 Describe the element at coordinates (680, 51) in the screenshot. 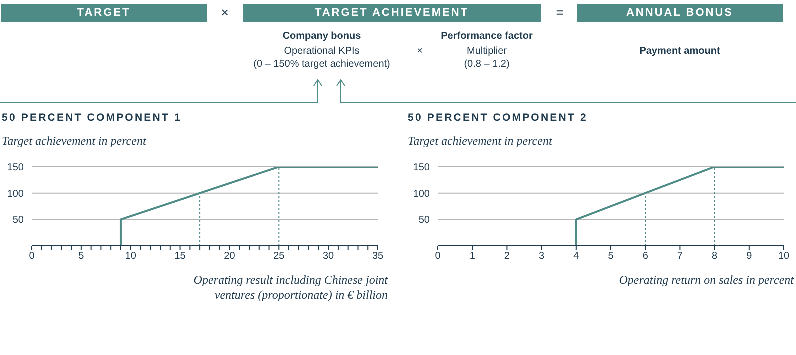

I see `text: Payment amount` at that location.